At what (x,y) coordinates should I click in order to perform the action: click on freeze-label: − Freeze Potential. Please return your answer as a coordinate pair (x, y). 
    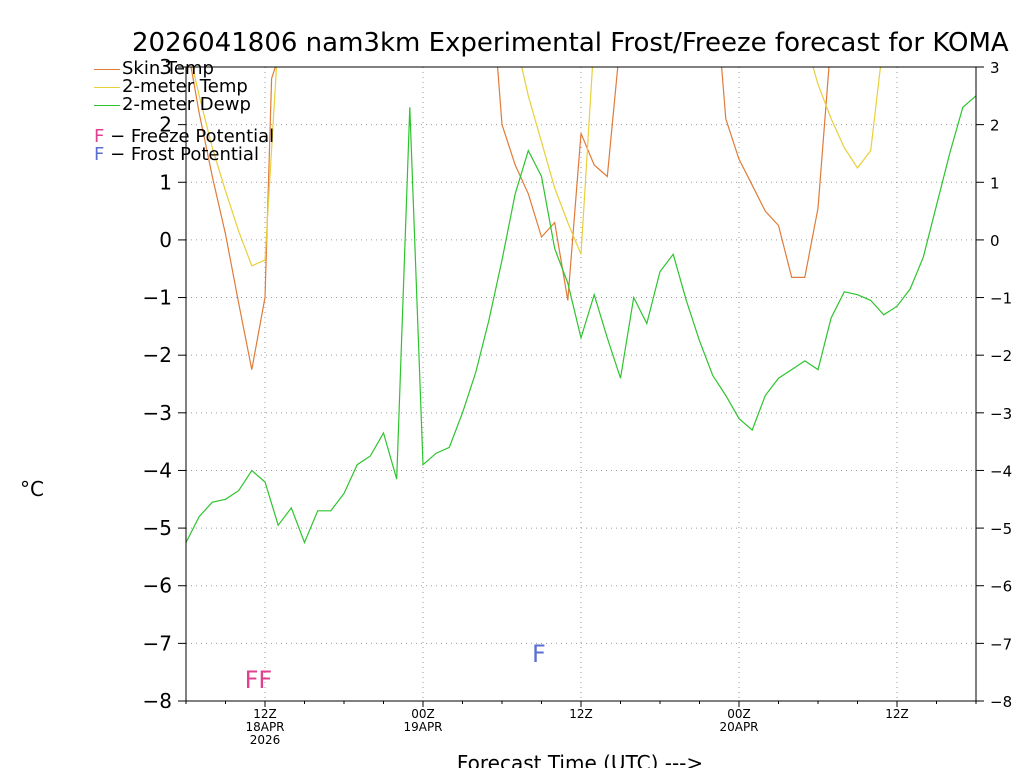
    Looking at the image, I should click on (189, 136).